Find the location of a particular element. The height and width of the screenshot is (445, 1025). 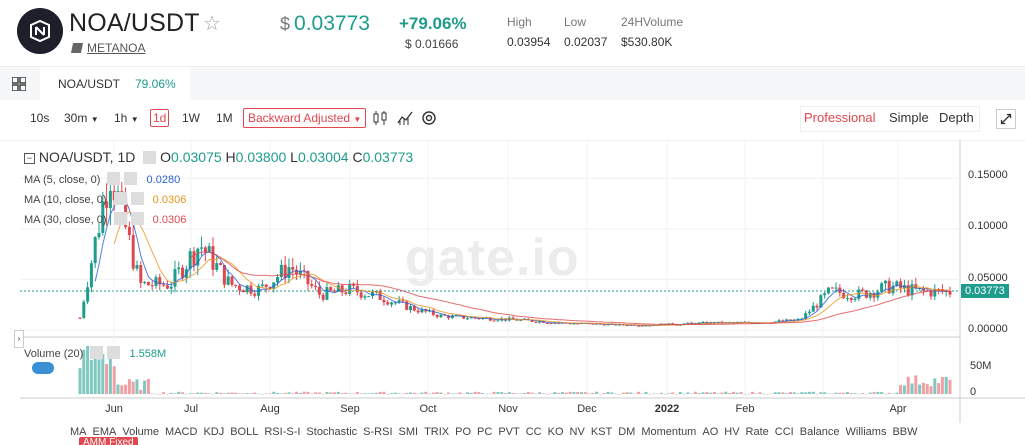

indicators-icon is located at coordinates (405, 118).